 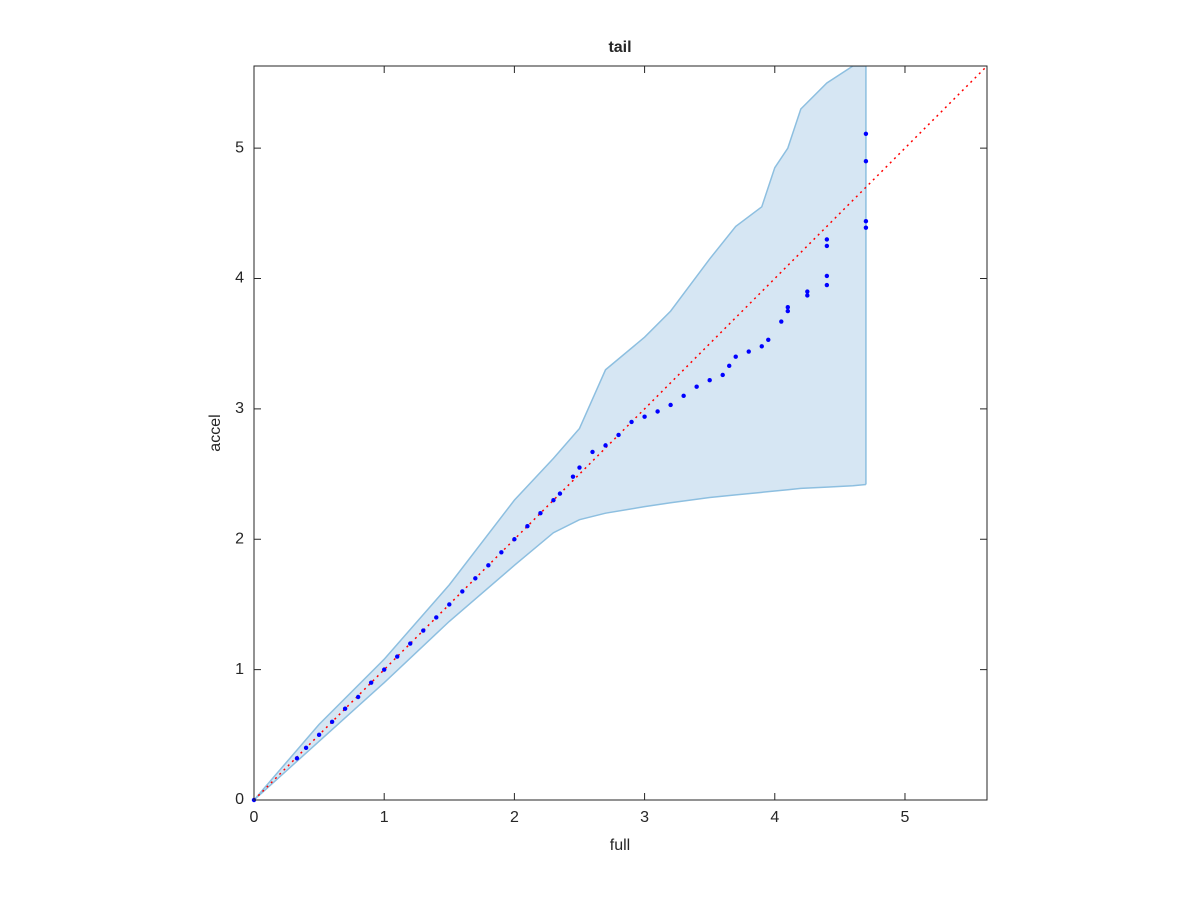 What do you see at coordinates (644, 817) in the screenshot?
I see `x-tick-label: 3` at bounding box center [644, 817].